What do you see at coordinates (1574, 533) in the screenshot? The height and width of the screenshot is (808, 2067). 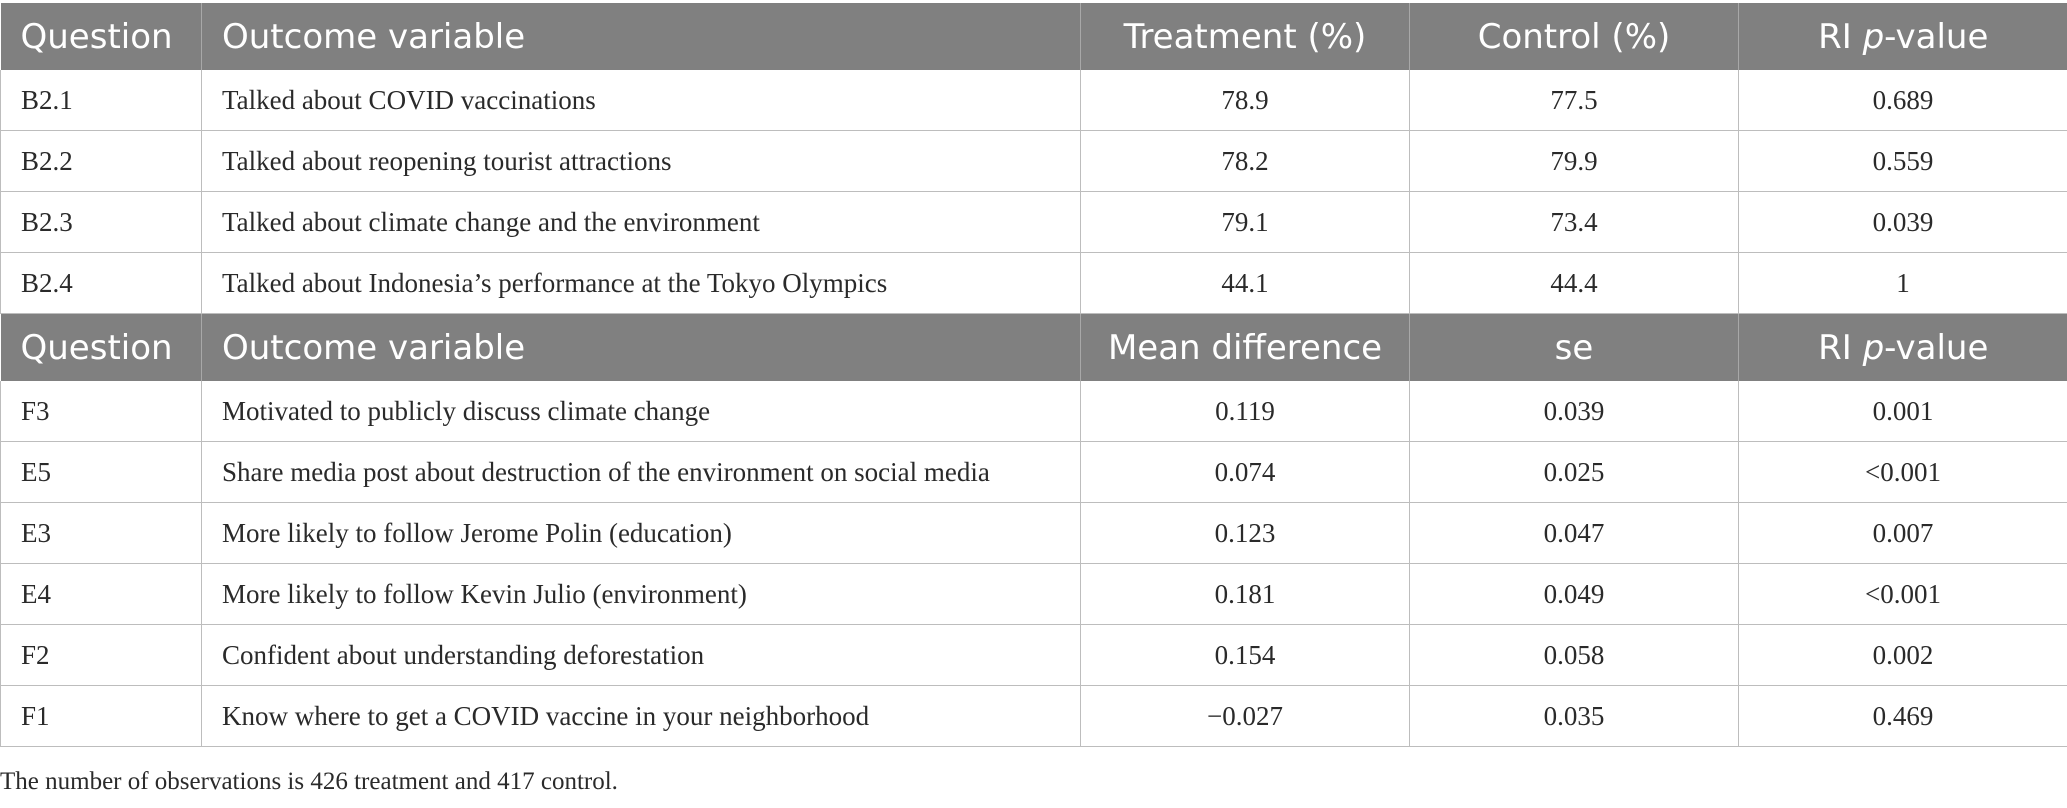 I see `cell-se: 0.047` at bounding box center [1574, 533].